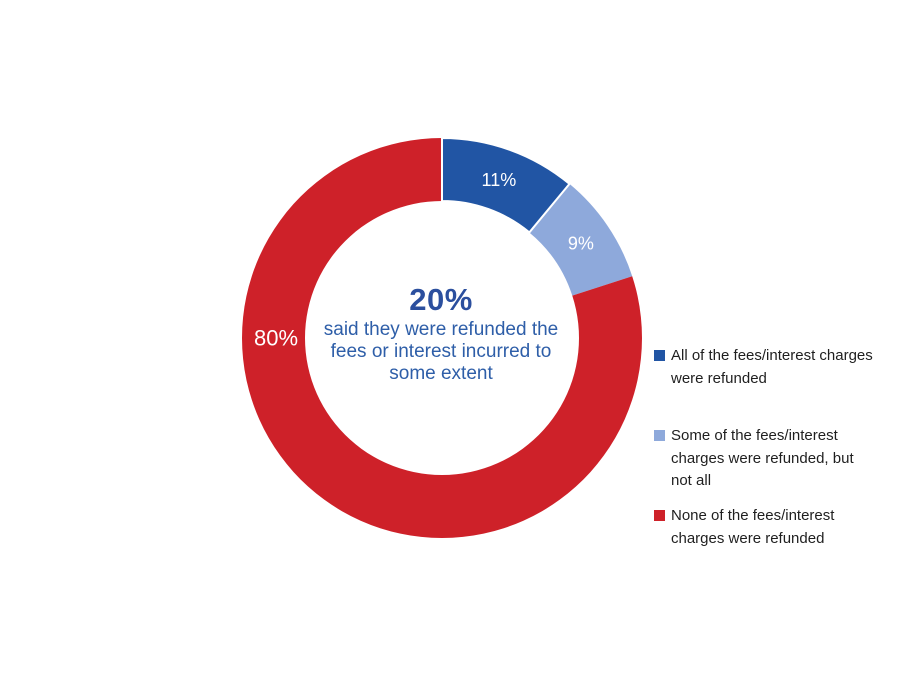  I want to click on legend-label-line: None of the fees/interest, so click(753, 515).